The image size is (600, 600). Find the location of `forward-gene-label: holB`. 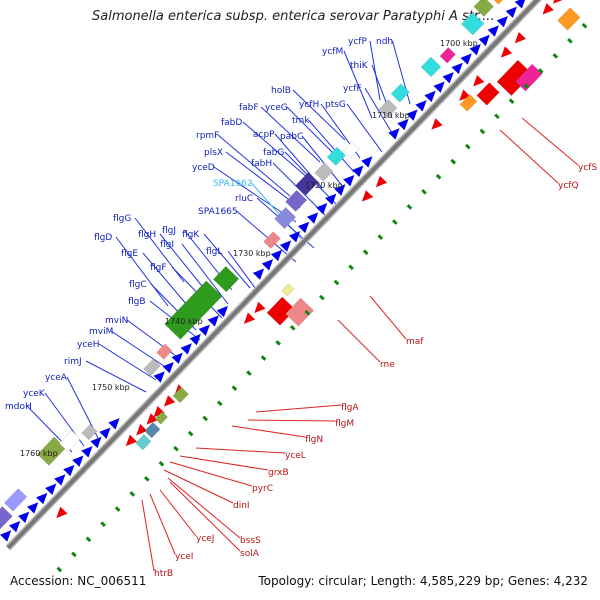

forward-gene-label: holB is located at coordinates (281, 91).